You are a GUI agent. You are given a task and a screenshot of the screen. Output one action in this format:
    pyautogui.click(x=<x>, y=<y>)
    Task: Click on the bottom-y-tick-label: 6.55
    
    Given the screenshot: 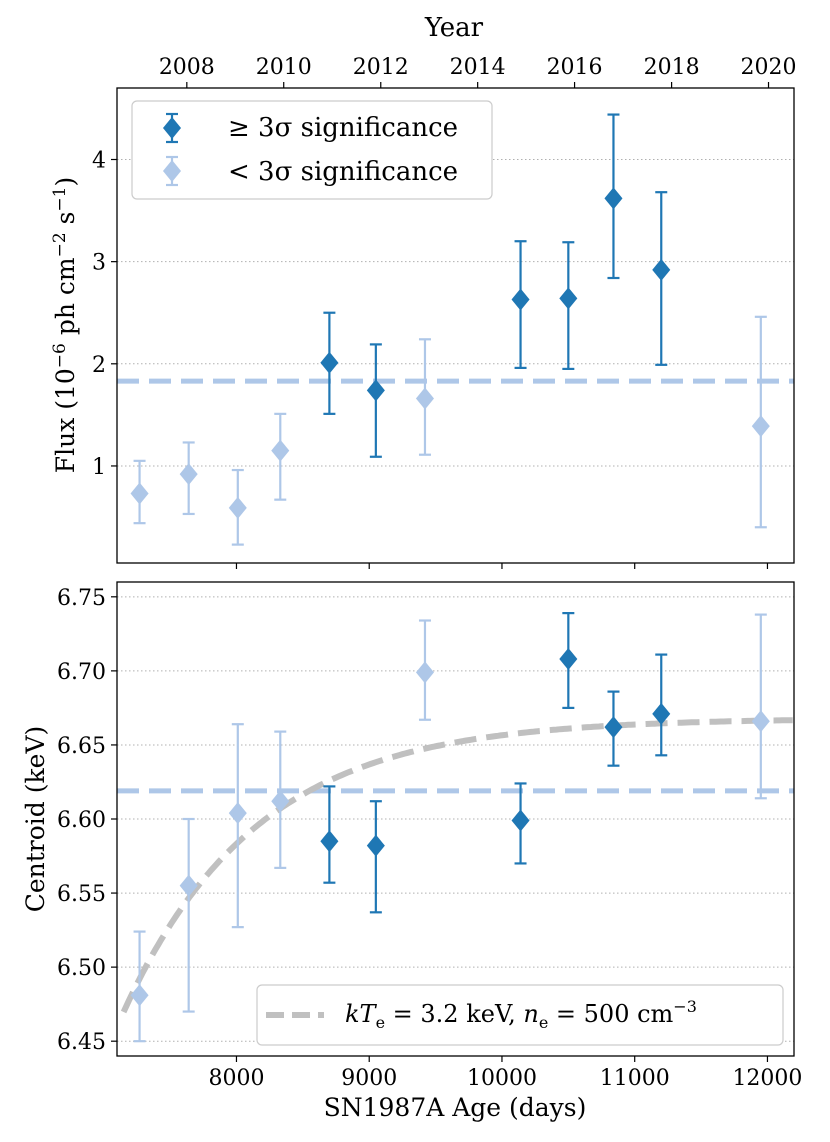 What is the action you would take?
    pyautogui.click(x=81, y=894)
    